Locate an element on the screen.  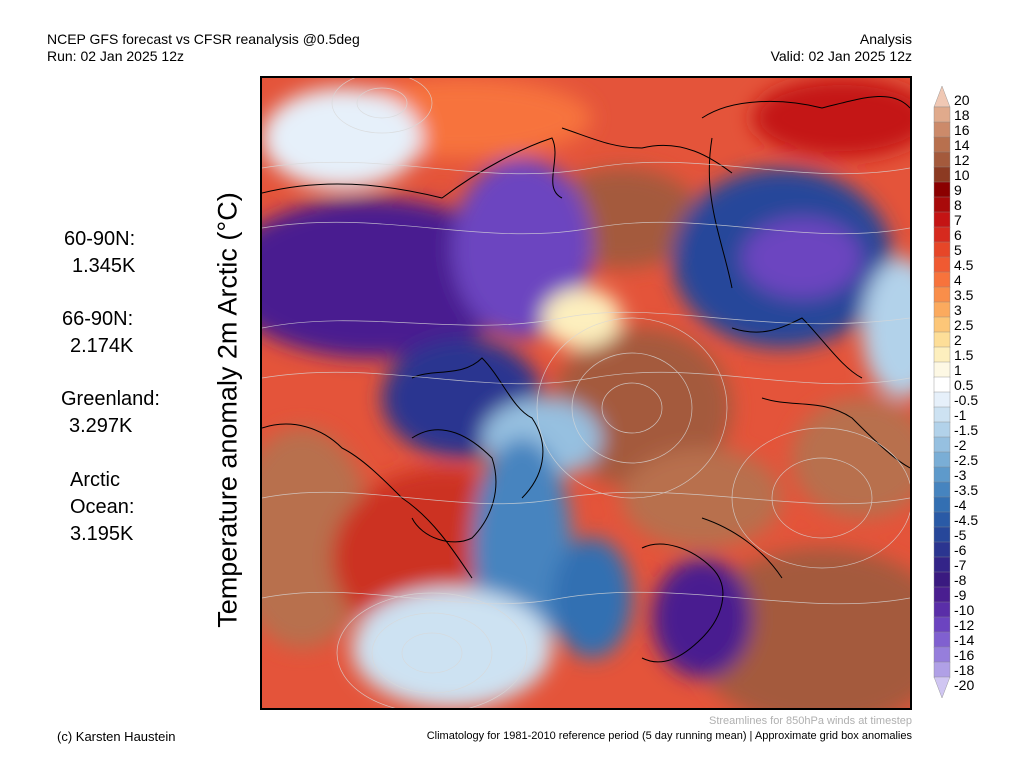
colorbar-tick-label: 14 is located at coordinates (962, 144).